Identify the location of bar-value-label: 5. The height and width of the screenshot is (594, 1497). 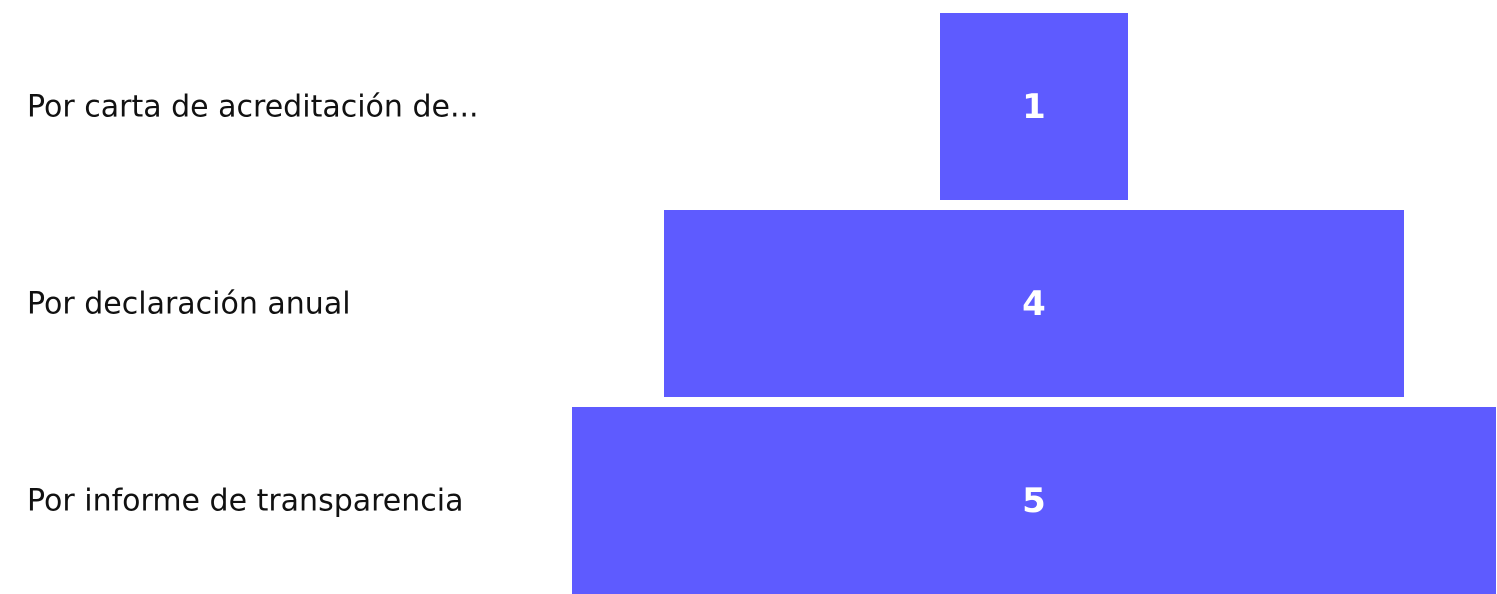
(1034, 500).